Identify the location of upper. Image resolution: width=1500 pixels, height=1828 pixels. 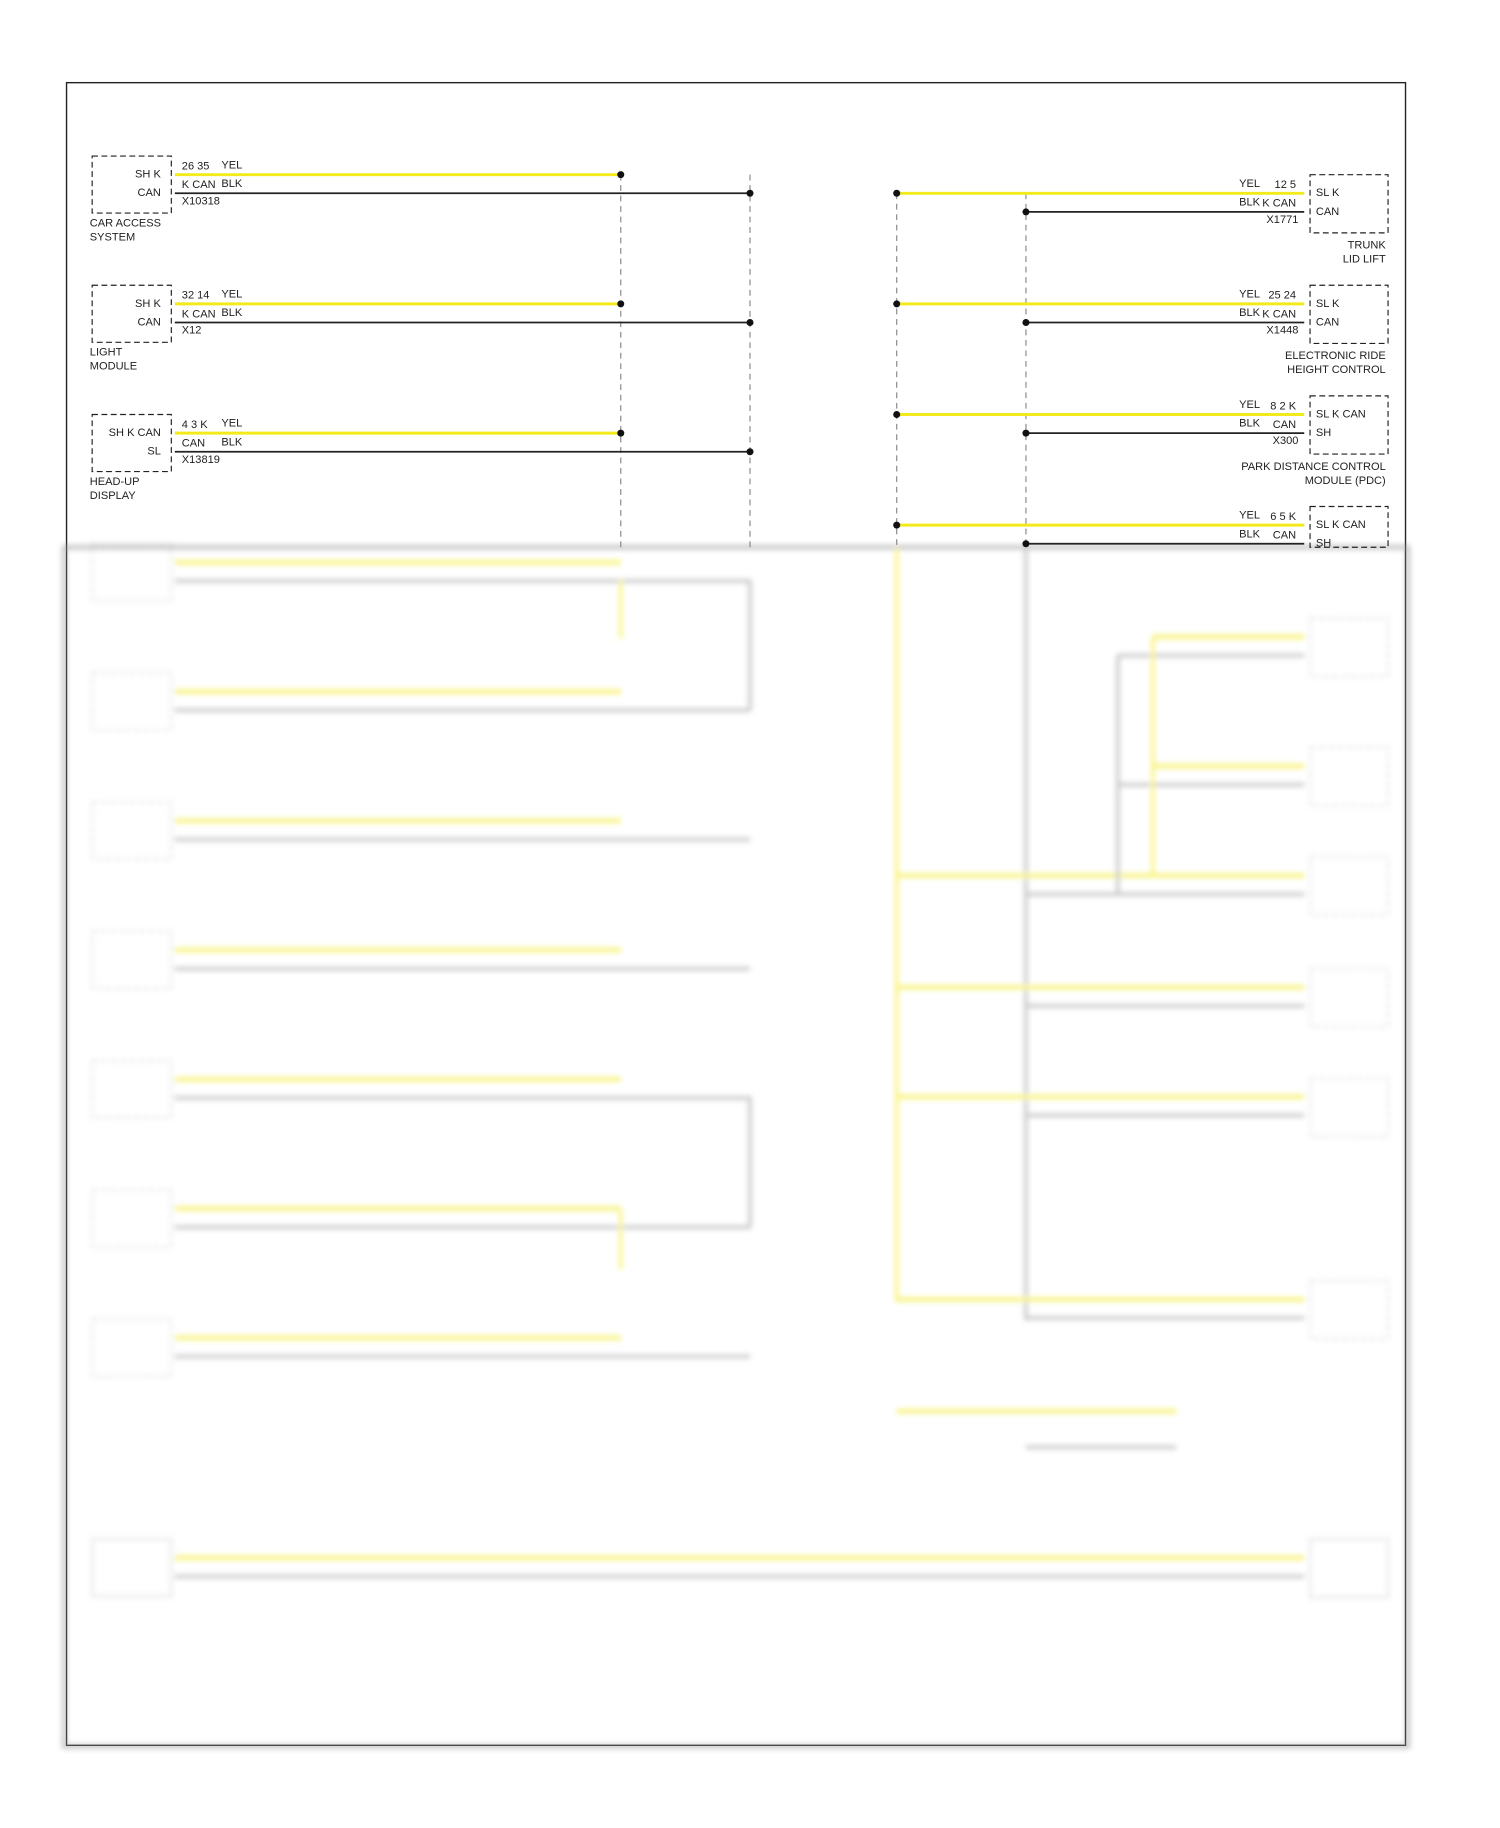
(823, 361).